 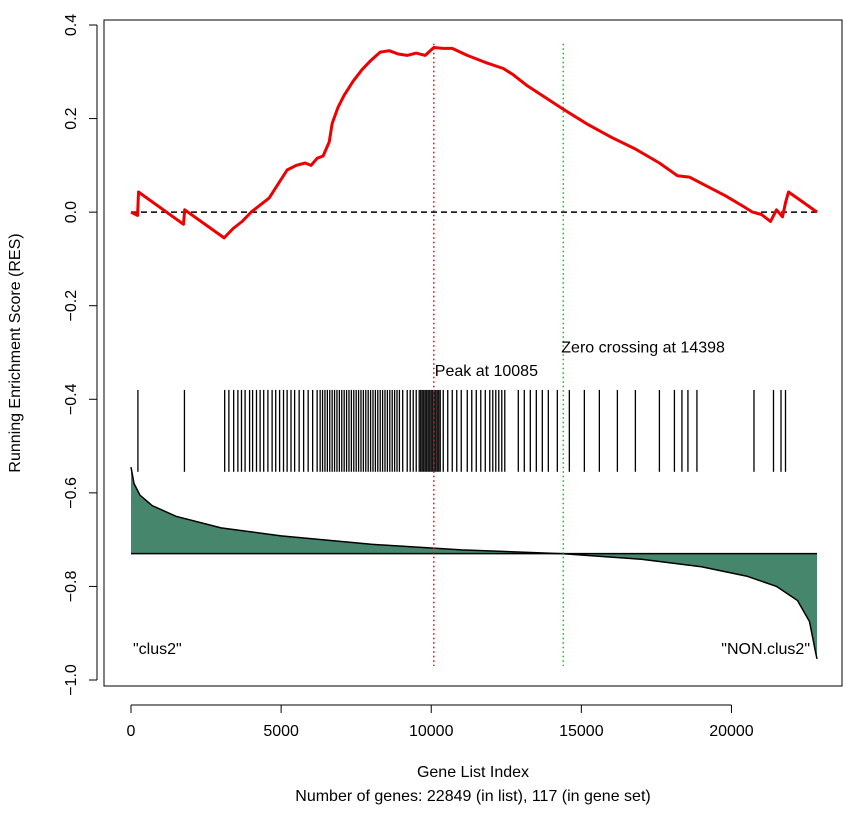 What do you see at coordinates (71, 306) in the screenshot?
I see `y-tick-label: −0.2` at bounding box center [71, 306].